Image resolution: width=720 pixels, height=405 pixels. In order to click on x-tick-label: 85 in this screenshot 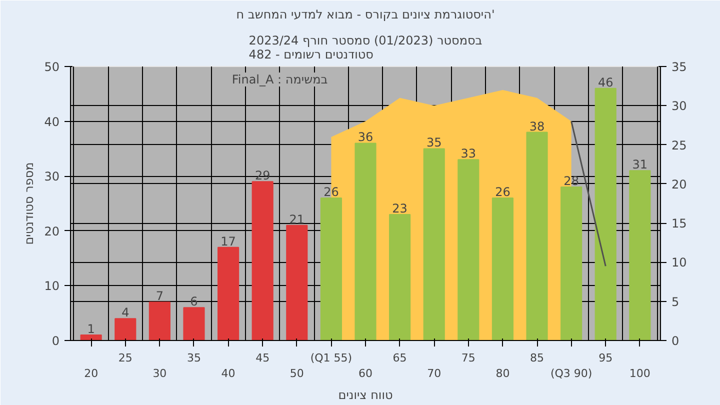, I will do `click(537, 358)`.